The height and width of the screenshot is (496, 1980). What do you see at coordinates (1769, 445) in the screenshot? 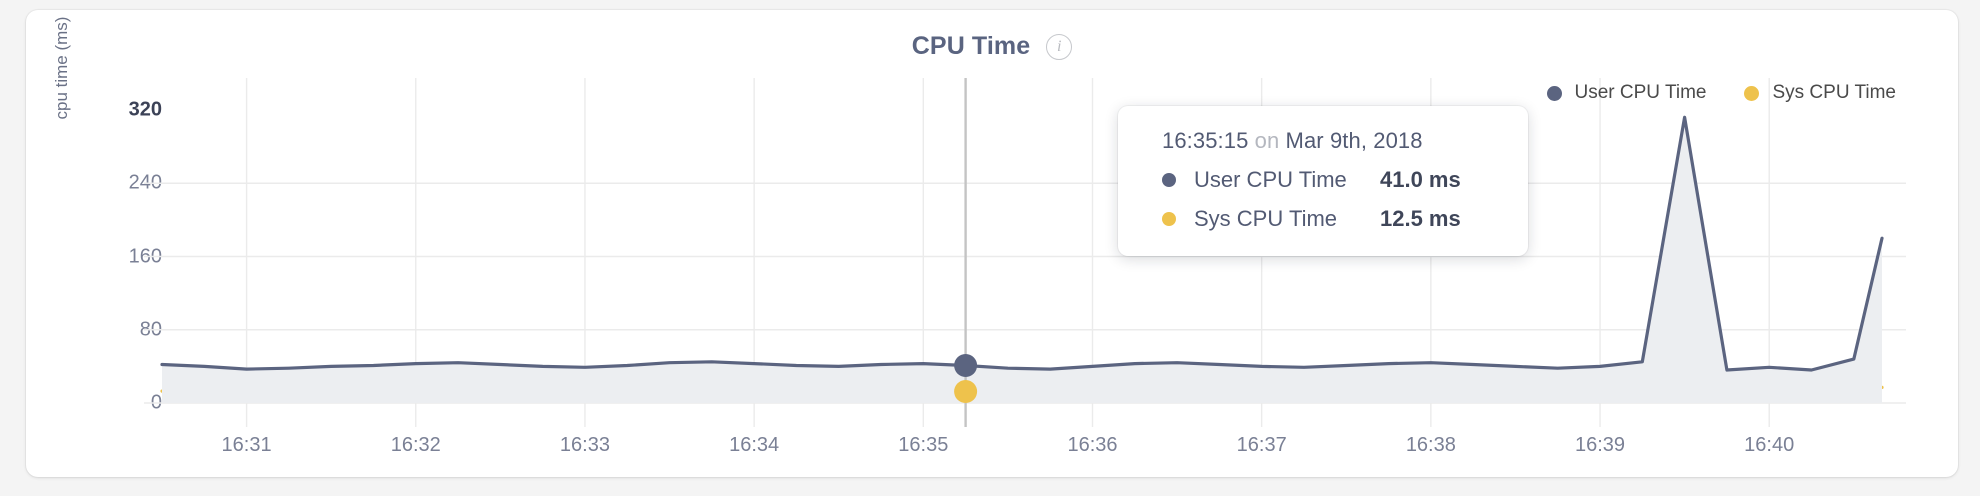
I see `x-axis-tick-label: 16:40` at bounding box center [1769, 445].